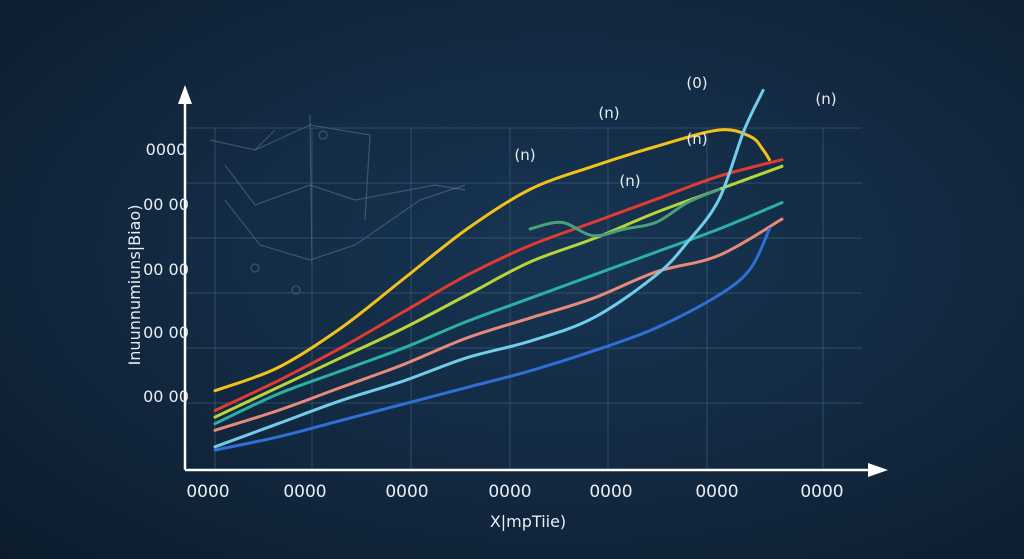 This screenshot has height=559, width=1024. I want to click on y-axis-arrow-icon, so click(185, 94).